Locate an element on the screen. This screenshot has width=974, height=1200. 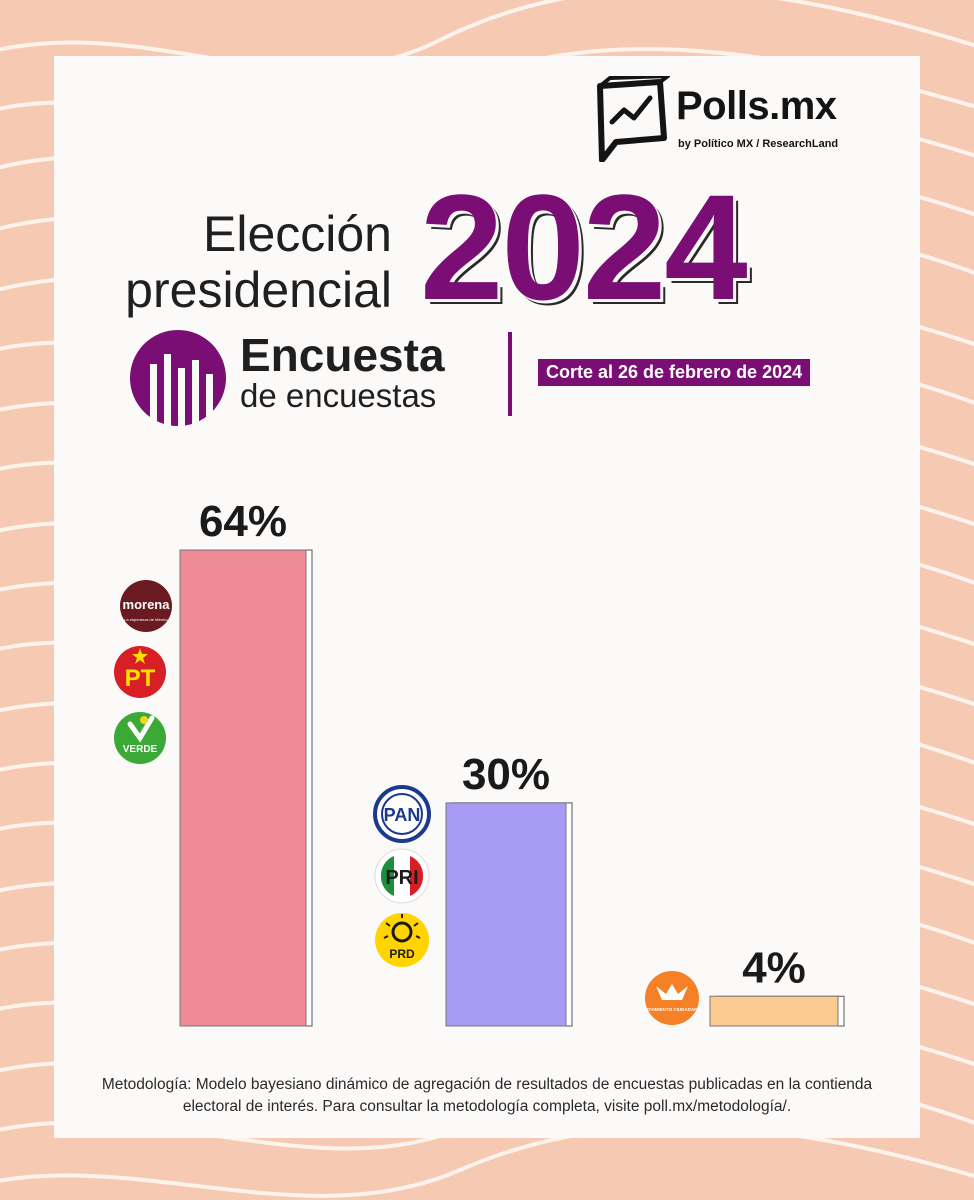
pt-label: PT is located at coordinates (140, 678).